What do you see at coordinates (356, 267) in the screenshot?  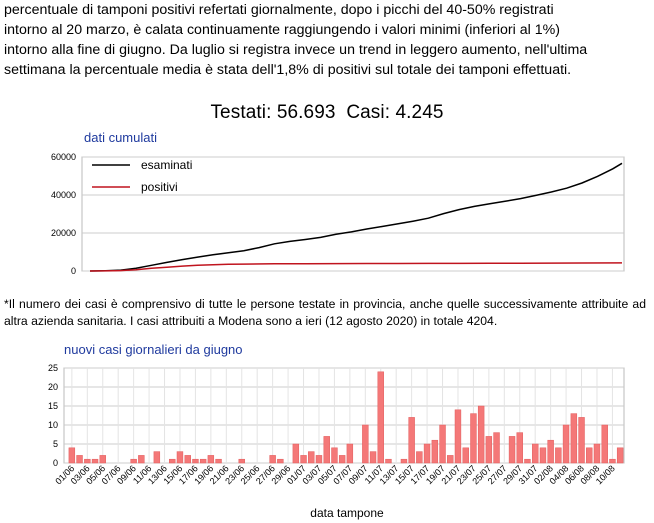 I see `series-line-positivi` at bounding box center [356, 267].